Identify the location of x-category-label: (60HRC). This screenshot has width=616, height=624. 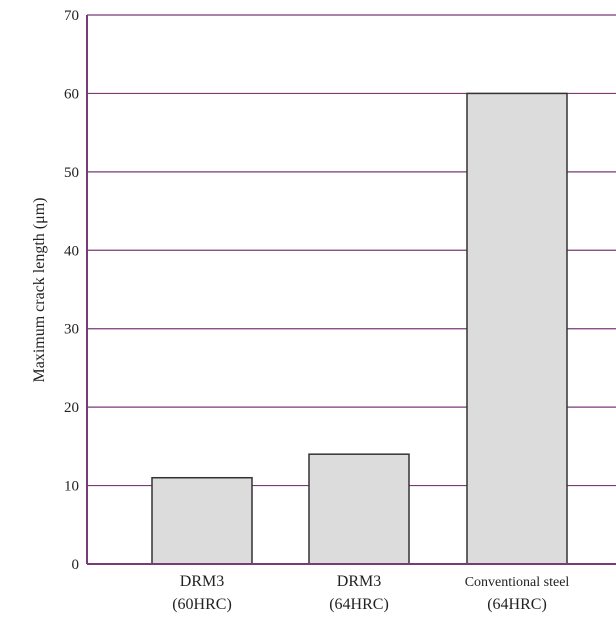
(202, 604).